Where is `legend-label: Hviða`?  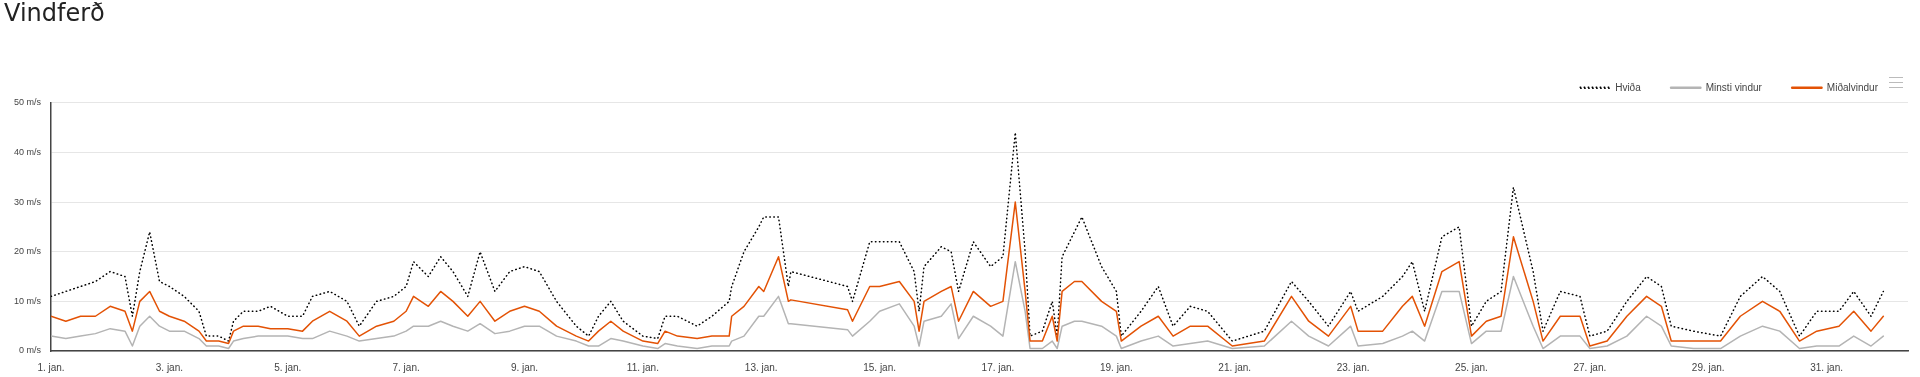 legend-label: Hviða is located at coordinates (1628, 87).